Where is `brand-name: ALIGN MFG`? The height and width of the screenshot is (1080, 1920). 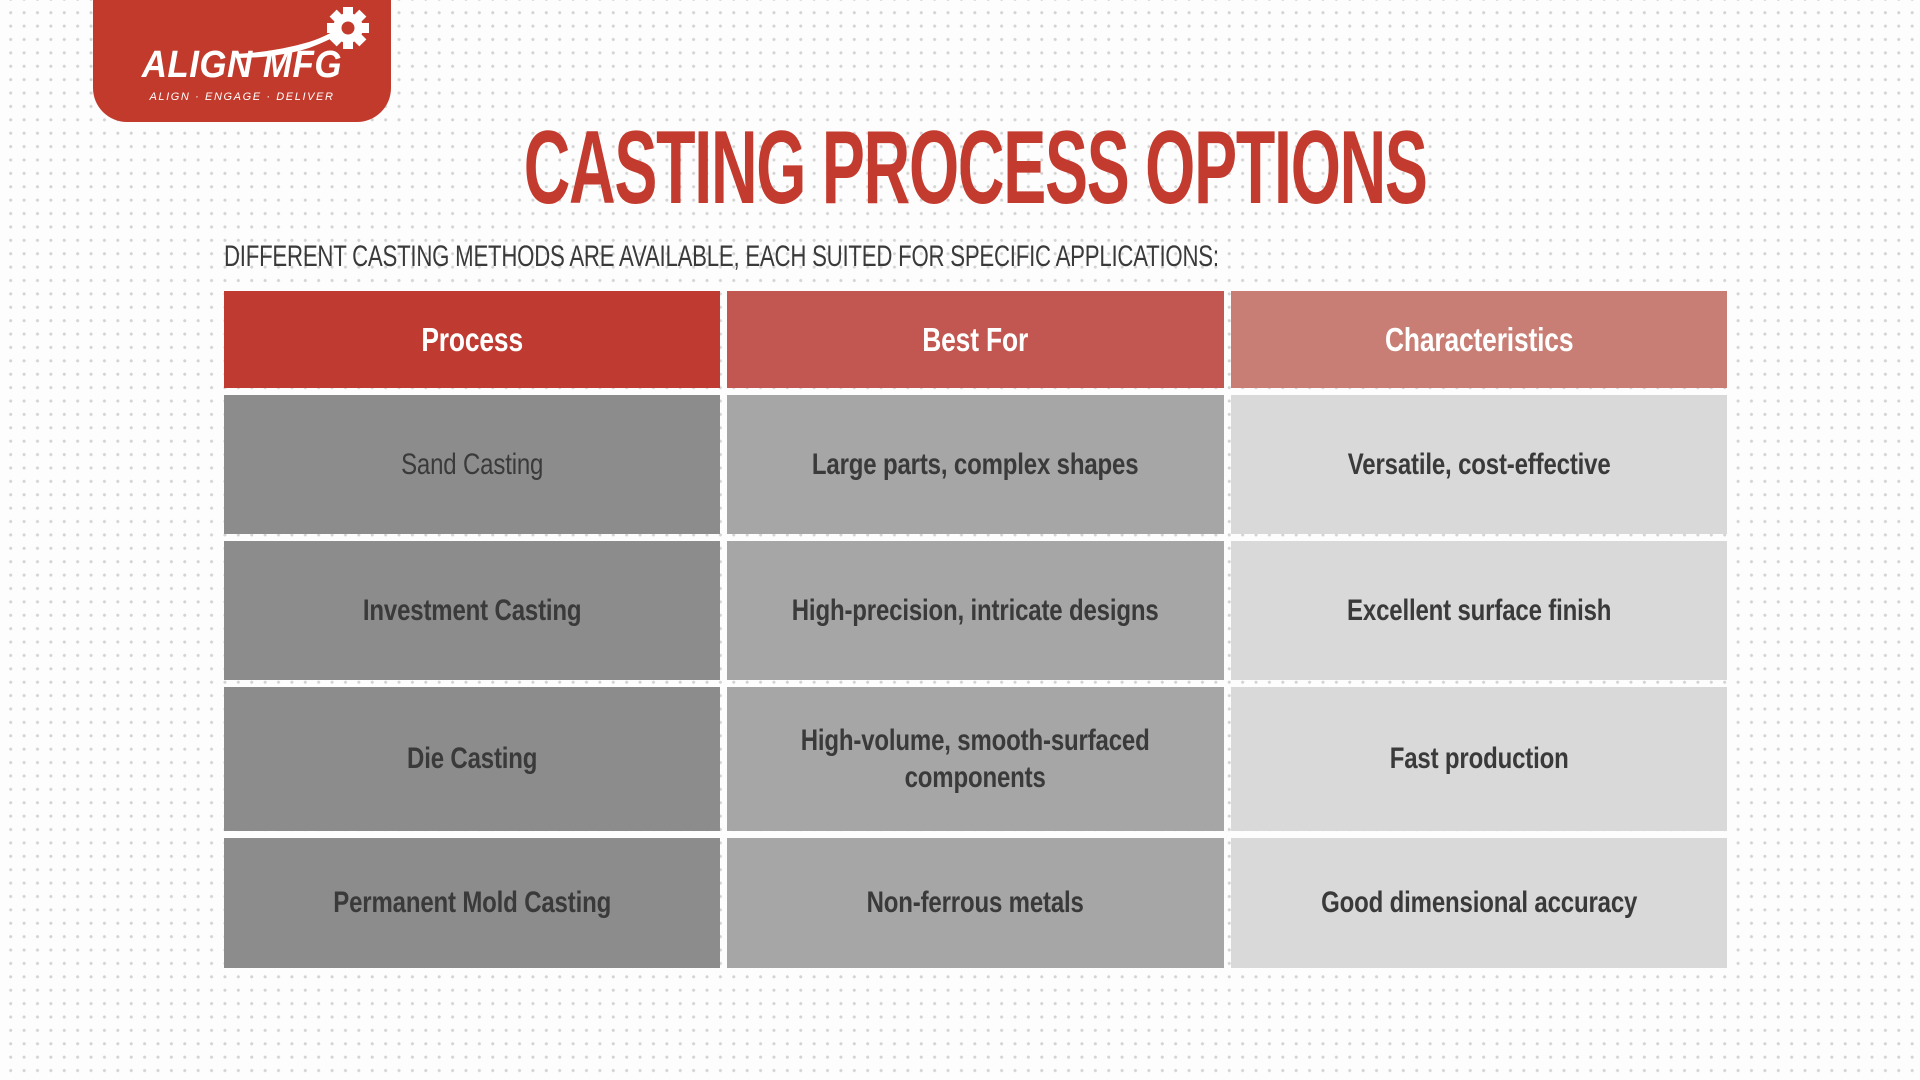
brand-name: ALIGN MFG is located at coordinates (242, 65).